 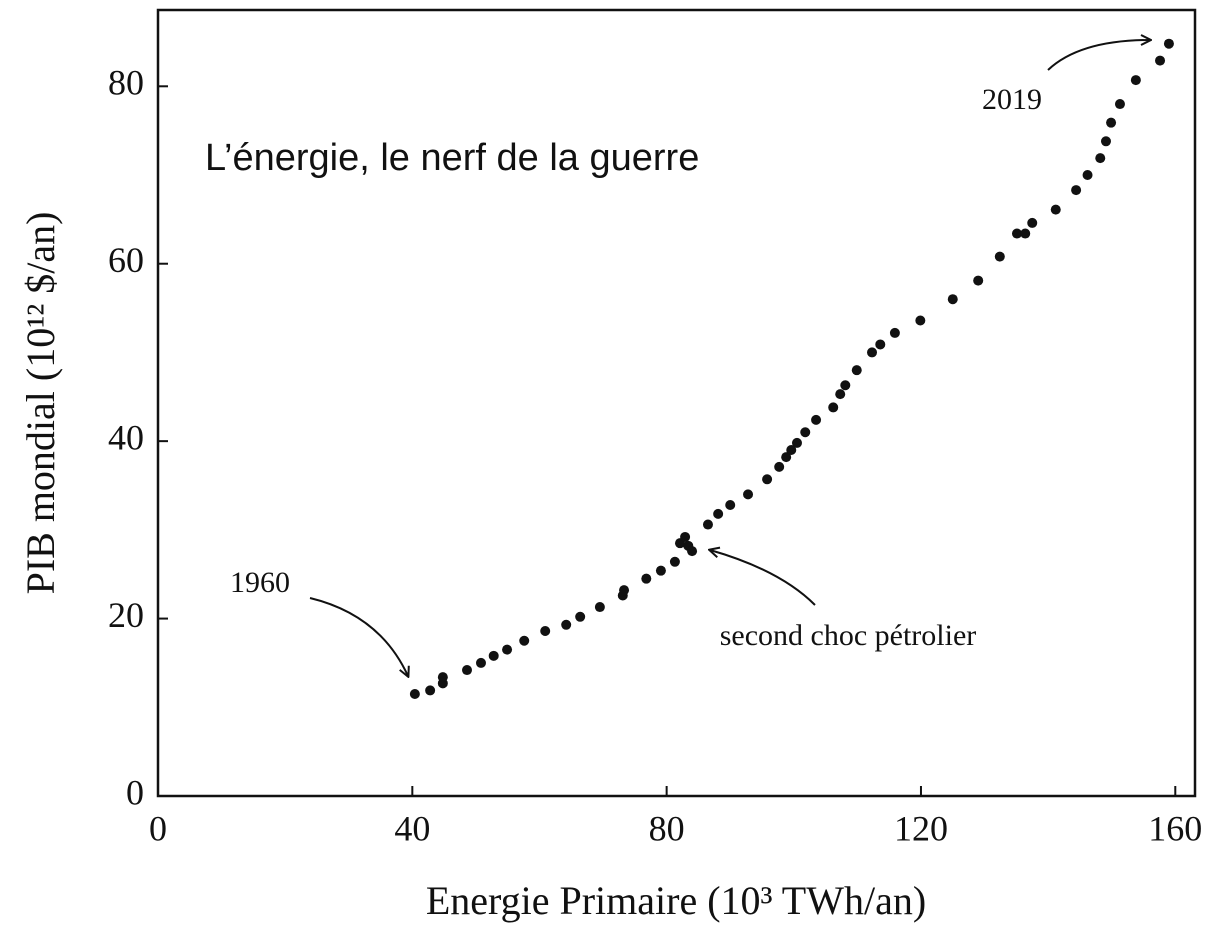 I want to click on y-axis-label: PIB mondial (10¹² $/an), so click(x=40, y=403).